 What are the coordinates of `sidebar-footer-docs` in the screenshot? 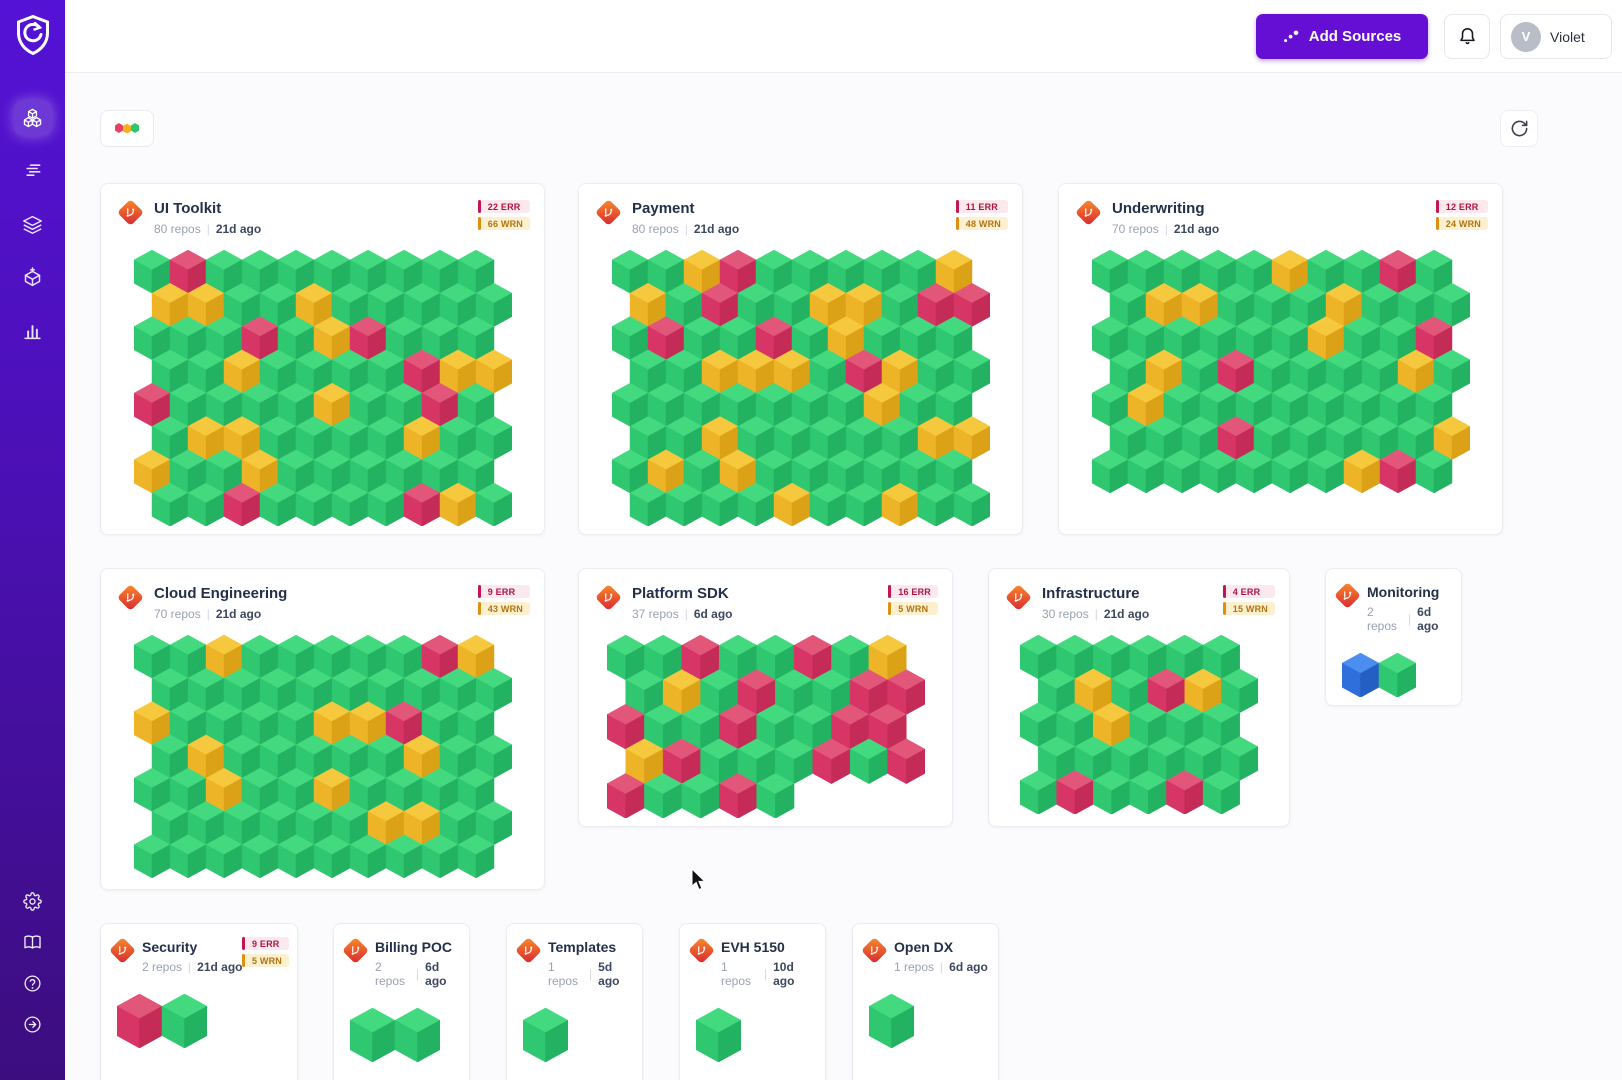 It's located at (33, 942).